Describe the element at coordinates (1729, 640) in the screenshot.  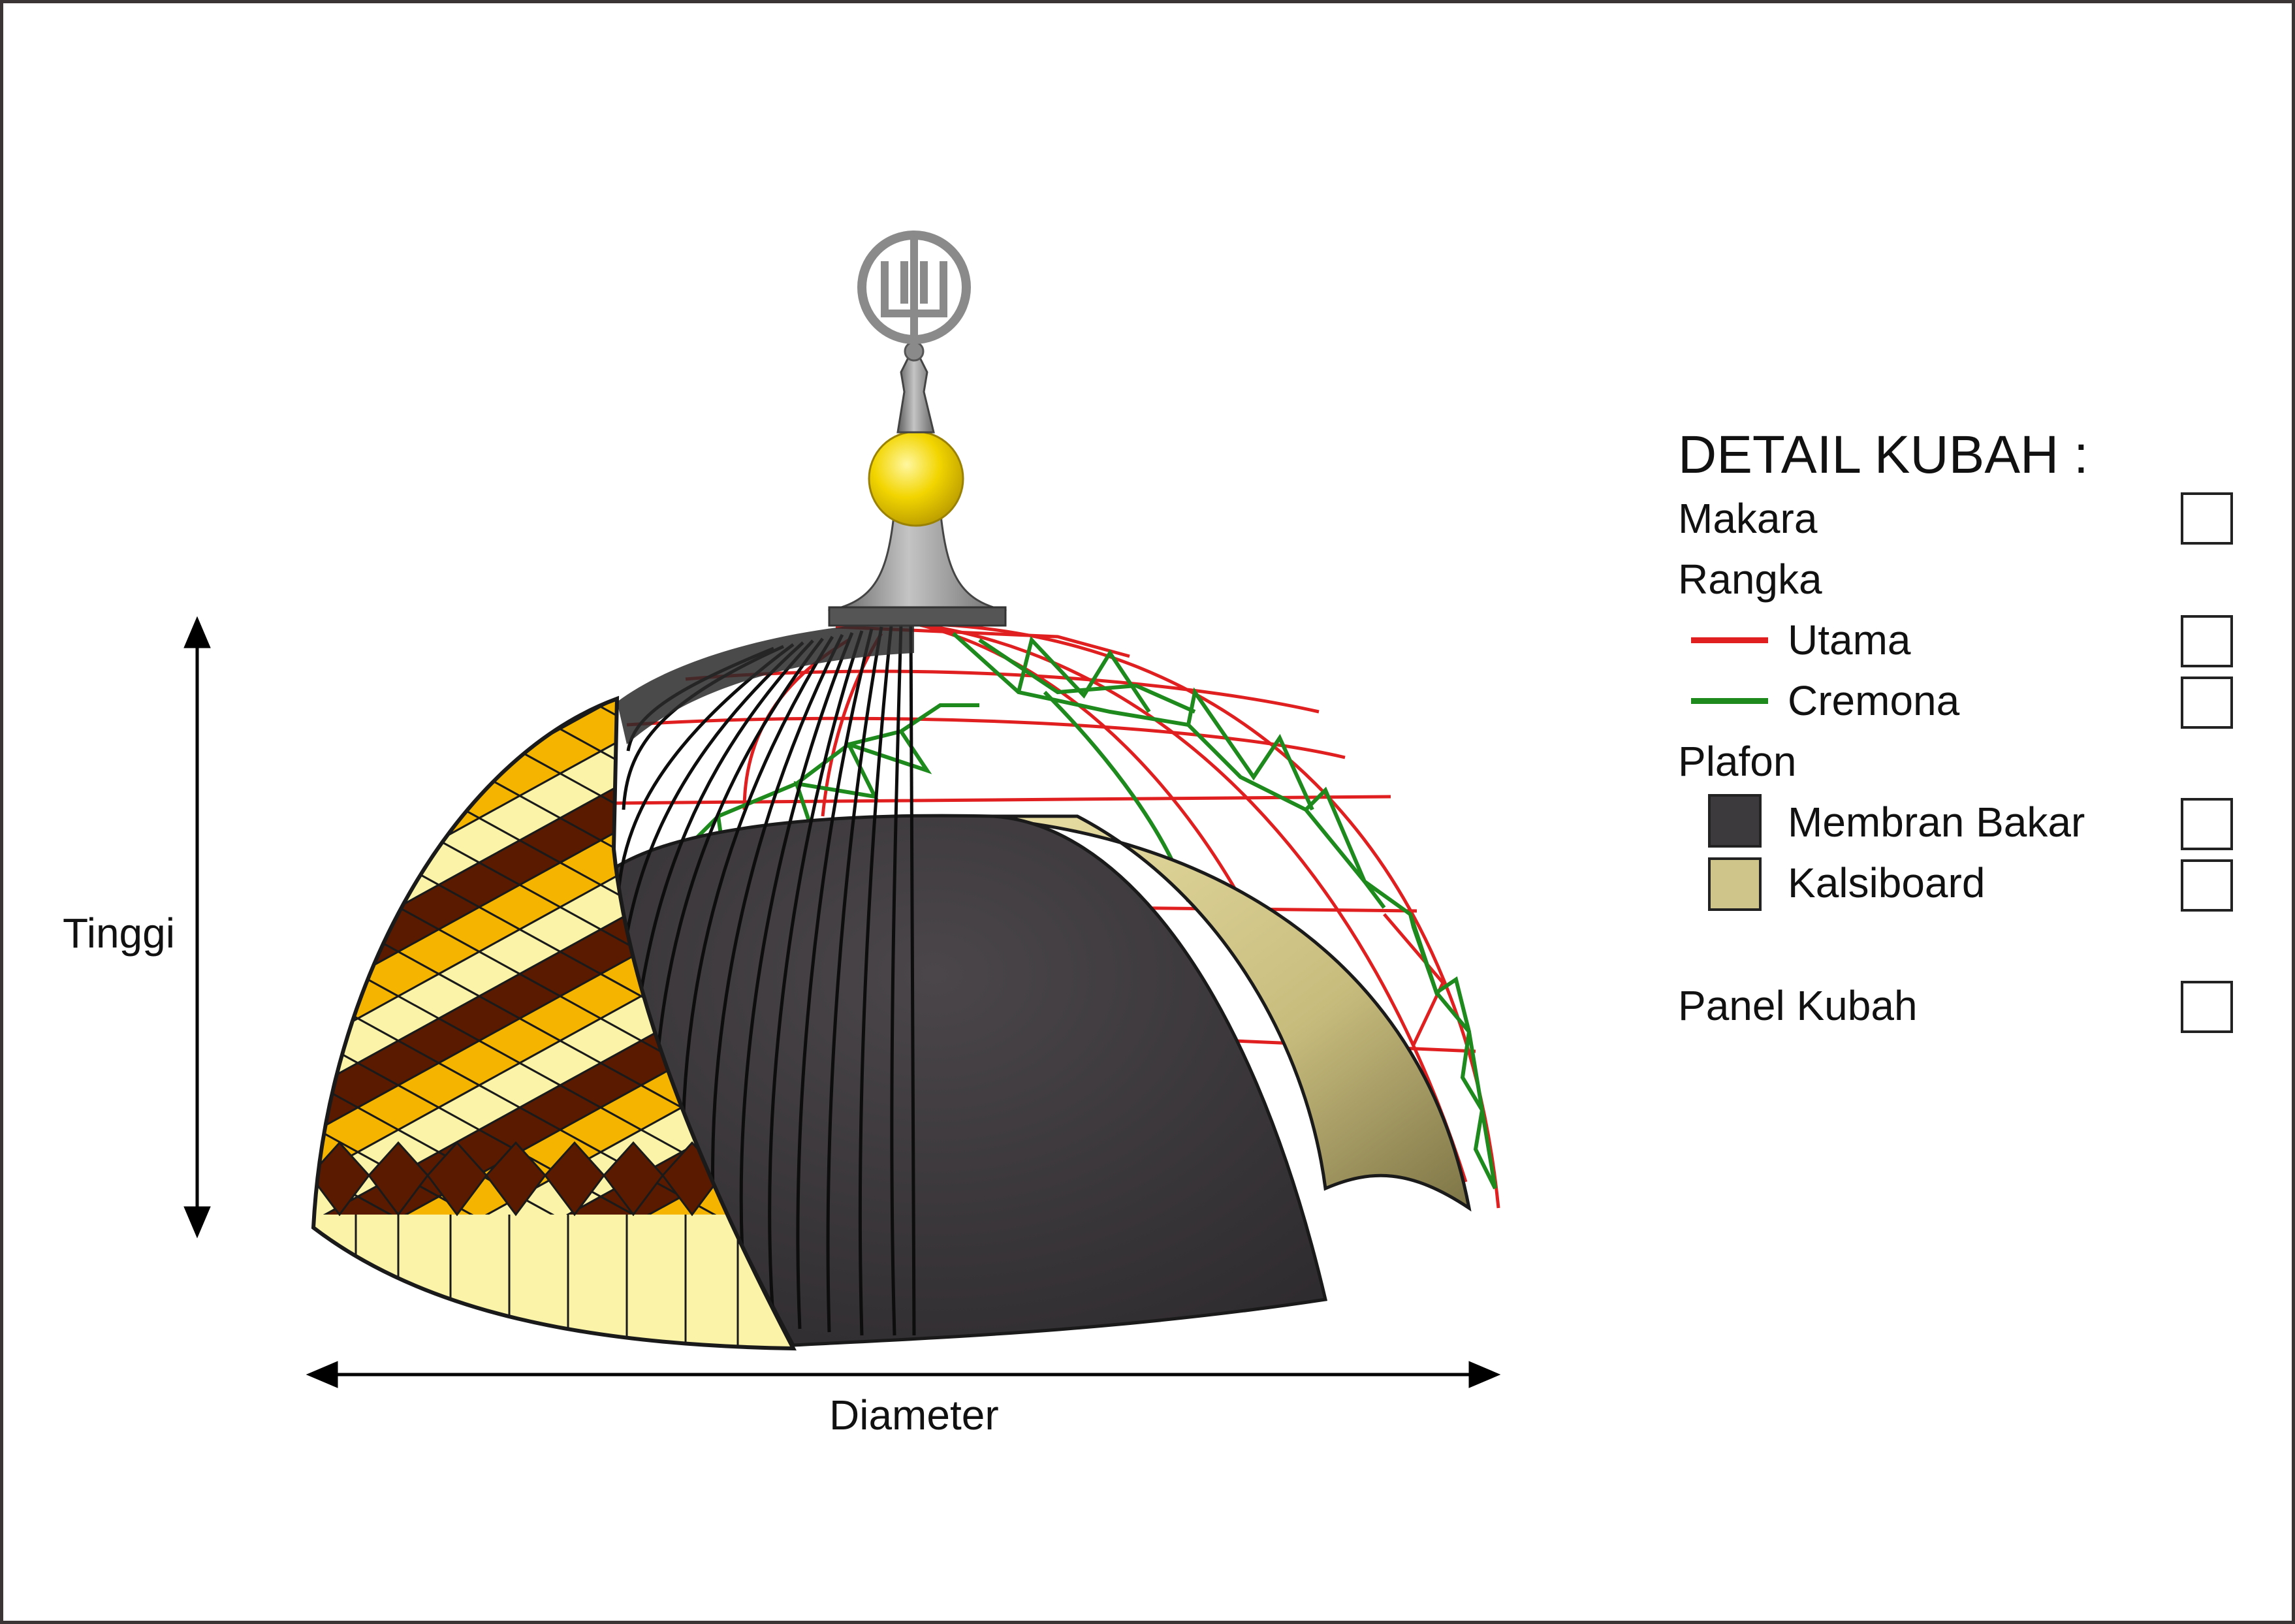
I see `utama-line-swatch` at that location.